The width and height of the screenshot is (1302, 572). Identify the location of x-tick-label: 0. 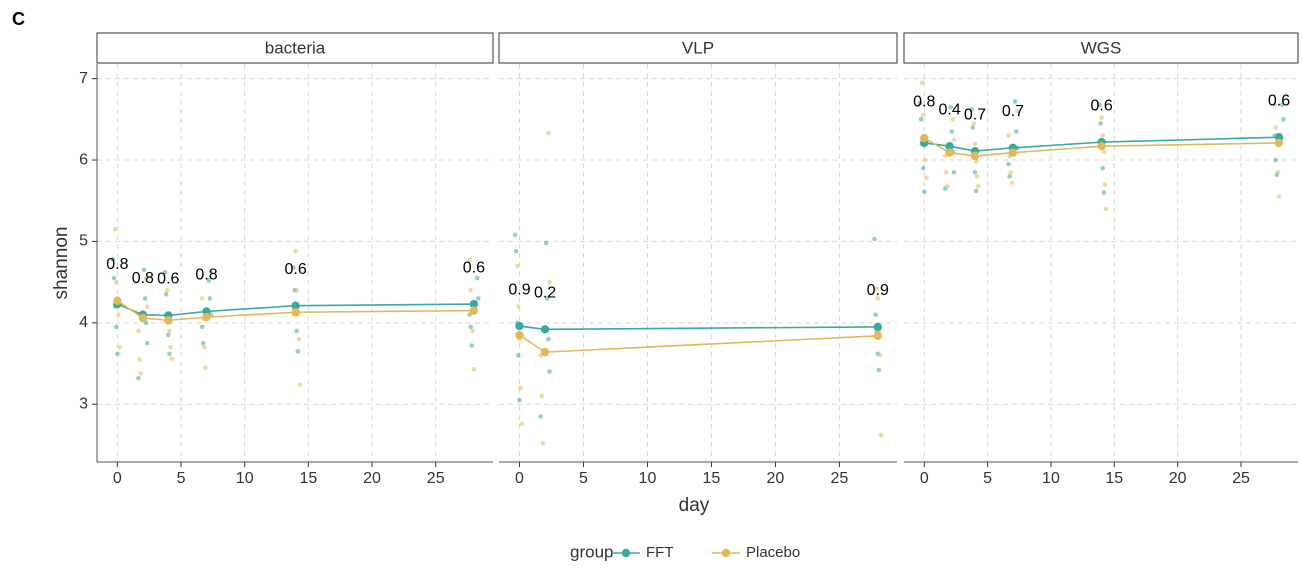
(924, 478).